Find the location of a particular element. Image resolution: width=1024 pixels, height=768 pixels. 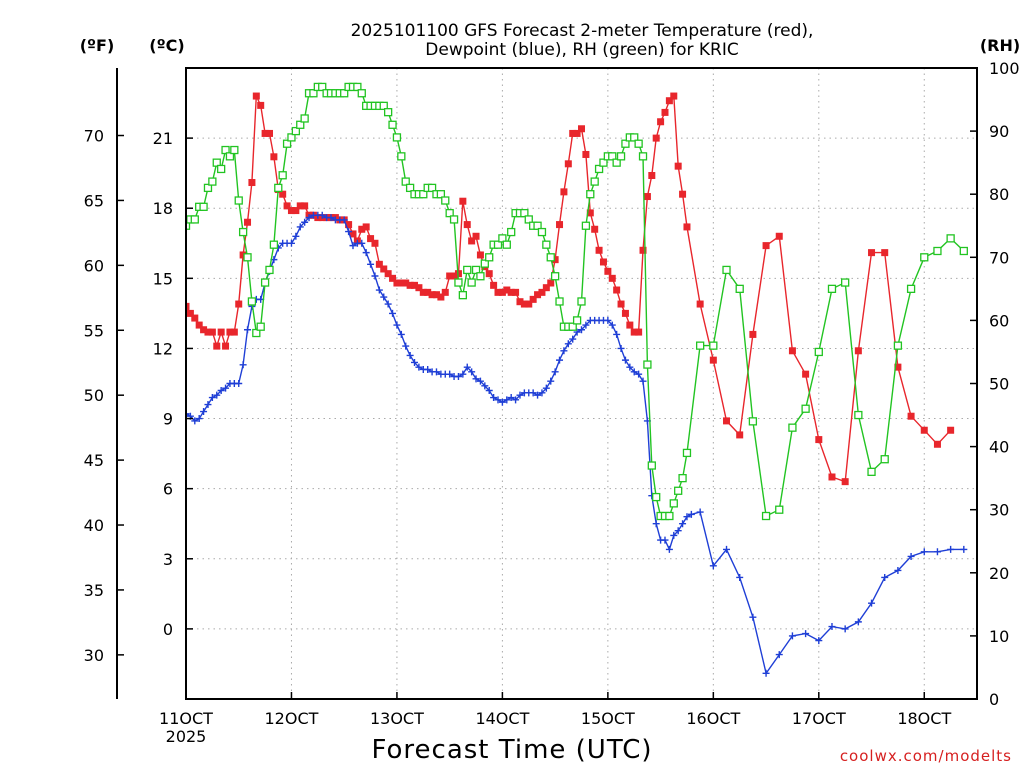

celsius-unit-label: (ºC) is located at coordinates (166, 45).